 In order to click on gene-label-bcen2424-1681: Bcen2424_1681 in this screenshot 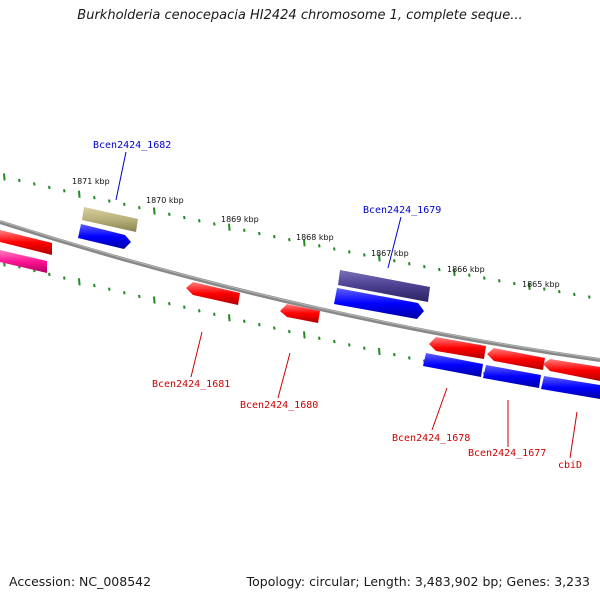, I will do `click(191, 384)`.